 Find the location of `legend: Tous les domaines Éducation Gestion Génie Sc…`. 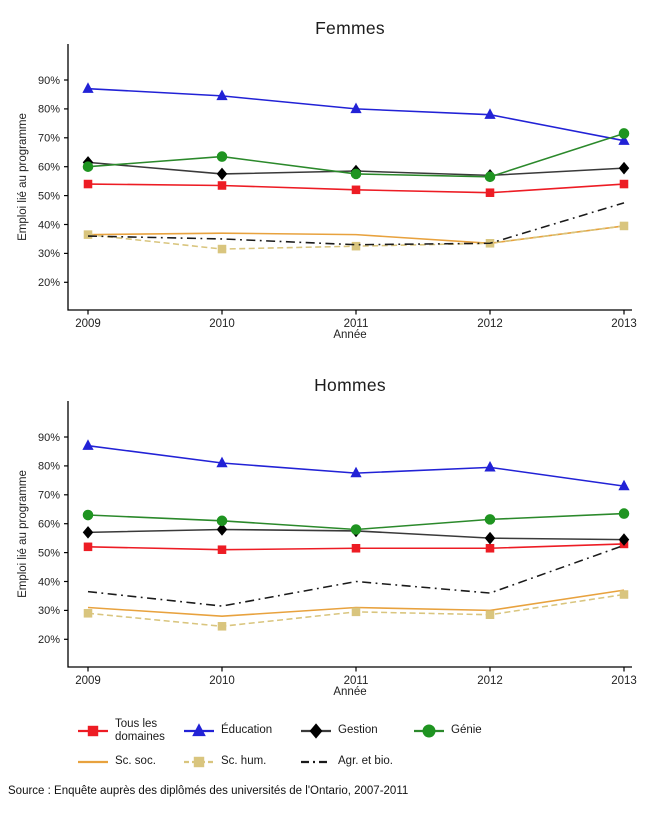

legend: Tous les domaines Éducation Gestion Génie Sc… is located at coordinates (325, 742).